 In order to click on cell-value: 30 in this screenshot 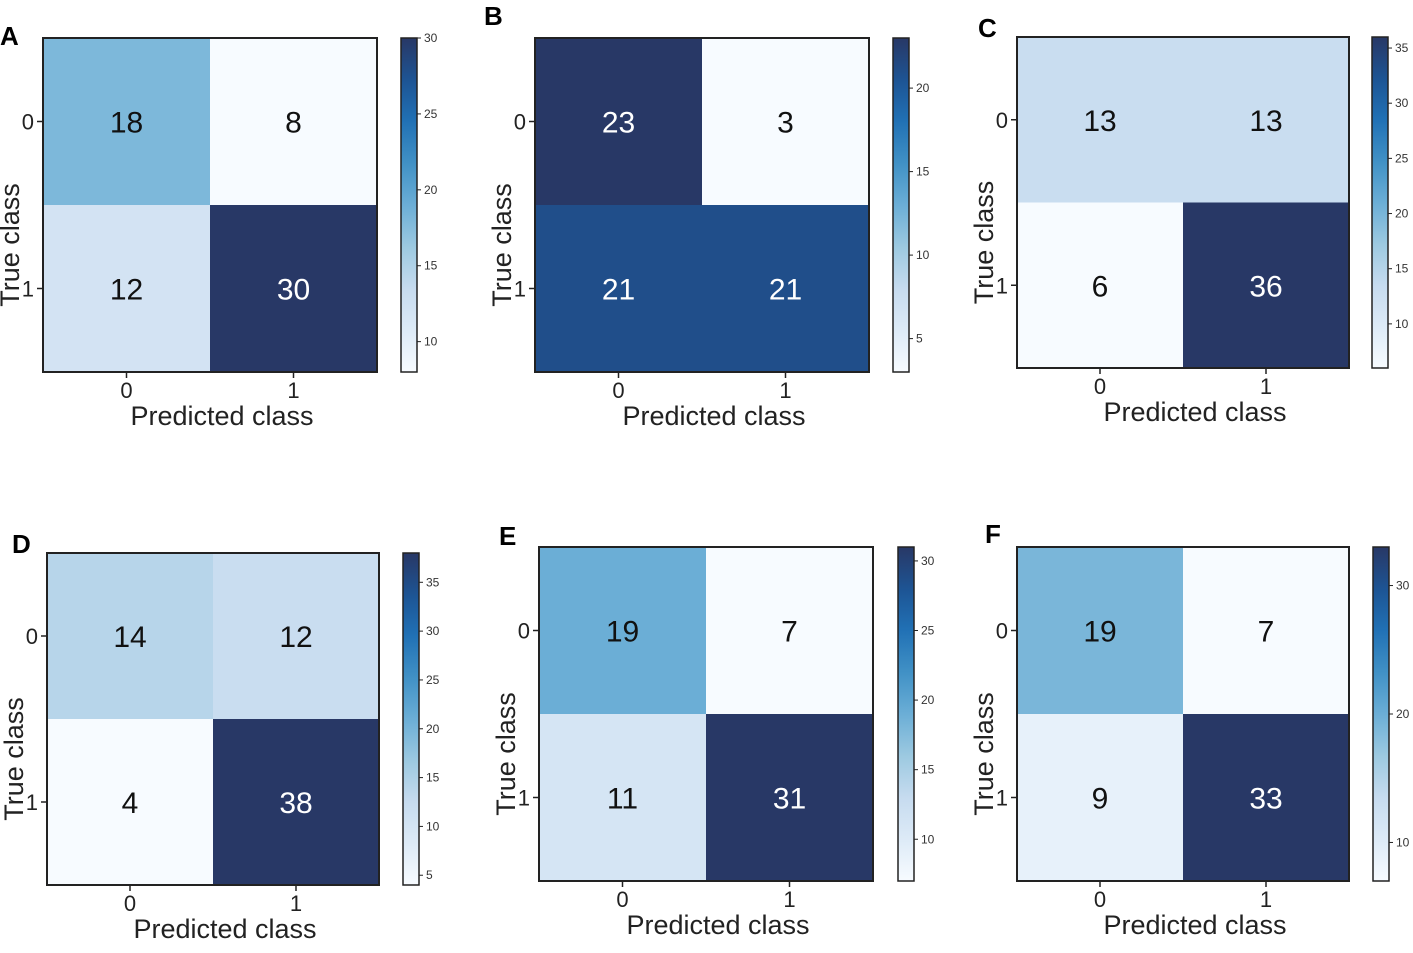, I will do `click(293, 290)`.